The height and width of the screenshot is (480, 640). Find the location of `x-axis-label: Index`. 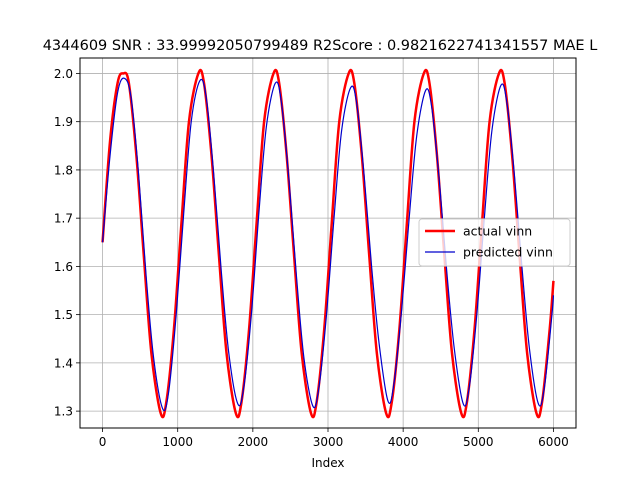

x-axis-label: Index is located at coordinates (327, 463).